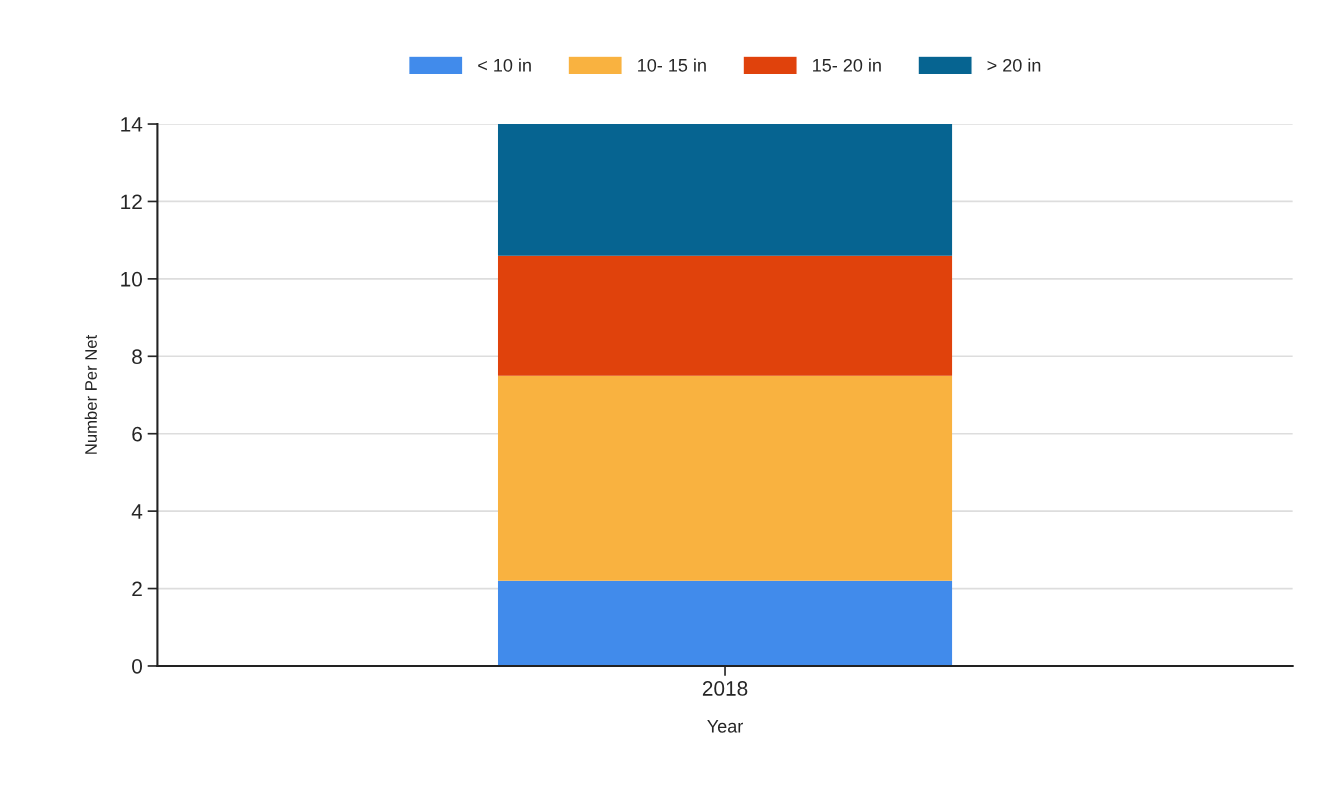 This screenshot has width=1334, height=790. I want to click on legend-label: 15- 20 in, so click(847, 65).